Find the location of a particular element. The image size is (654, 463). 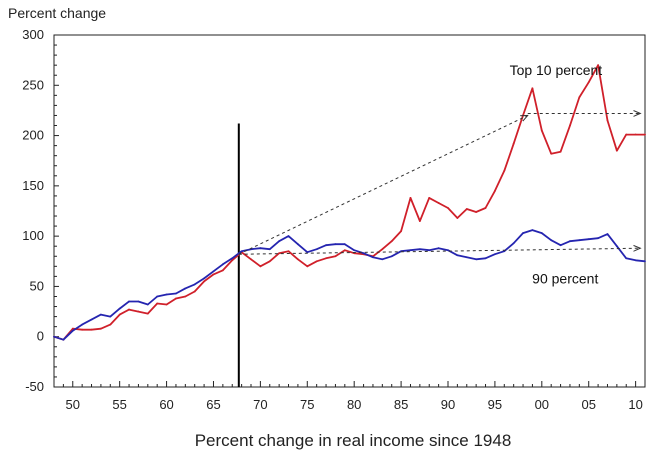

x-tick-label: 05 is located at coordinates (588, 404).